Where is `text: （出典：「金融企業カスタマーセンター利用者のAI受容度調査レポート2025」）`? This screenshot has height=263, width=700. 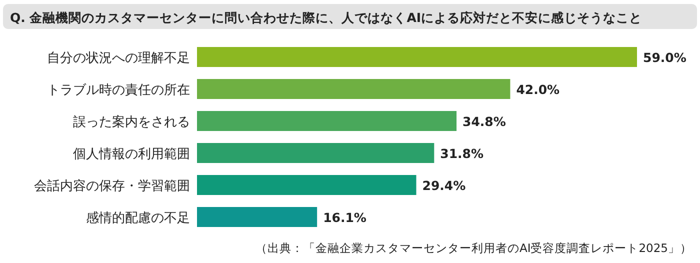
text: （出典：「金融企業カスタマーセンター利用者のAI受容度調査レポート2025」） is located at coordinates (473, 248).